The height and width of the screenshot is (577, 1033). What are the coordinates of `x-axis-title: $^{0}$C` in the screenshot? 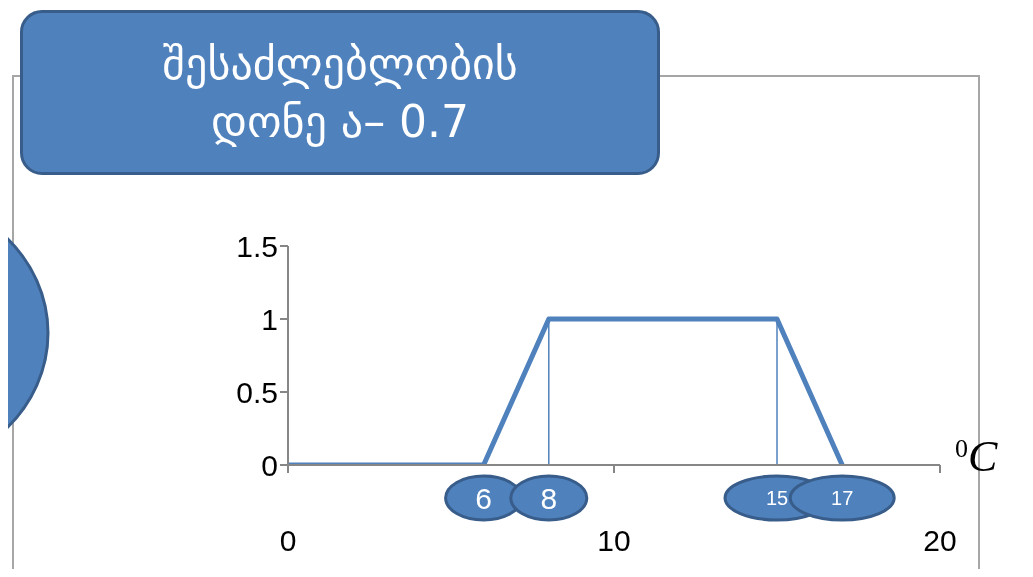 It's located at (976, 456).